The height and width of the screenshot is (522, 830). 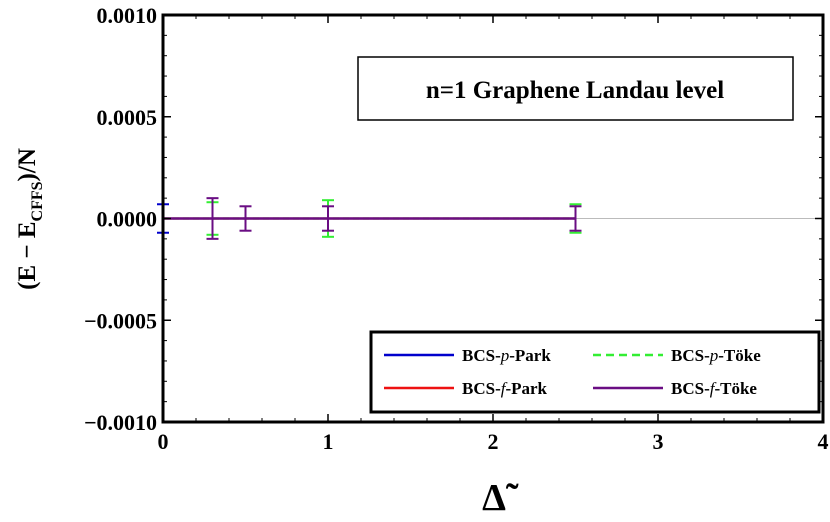 I want to click on y-axis-title-sub: CFFS, so click(x=37, y=201).